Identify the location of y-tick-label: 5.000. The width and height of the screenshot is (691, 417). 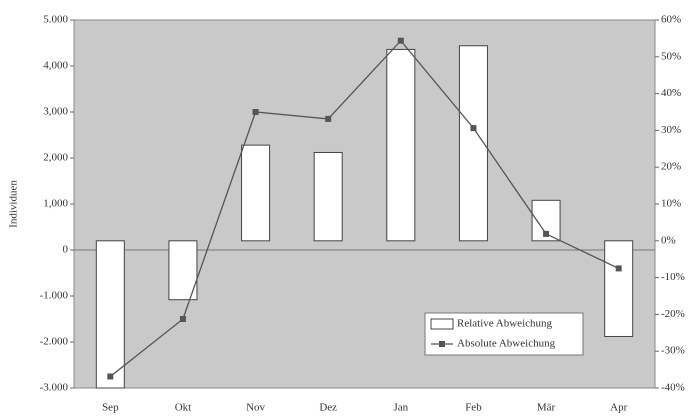
(55, 20).